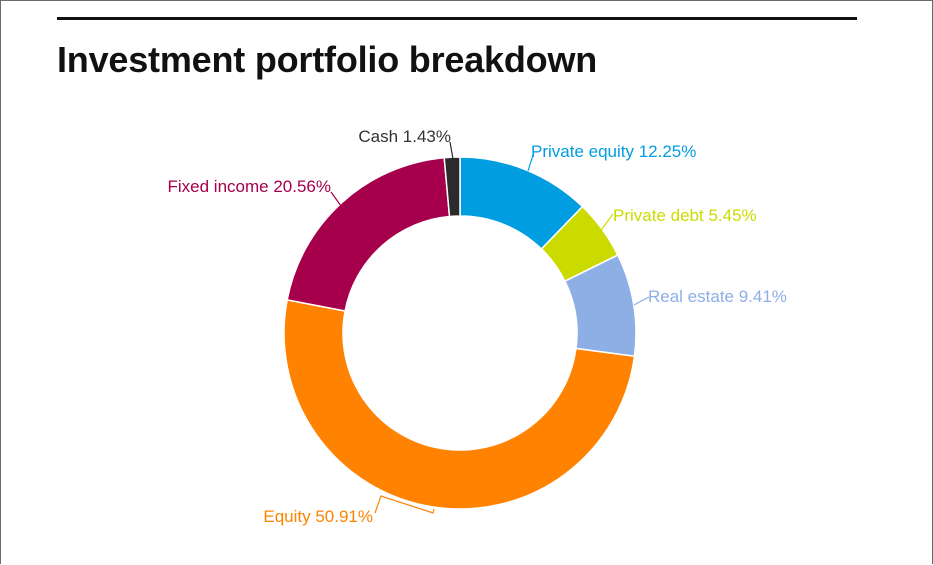  I want to click on top-rule, so click(457, 18).